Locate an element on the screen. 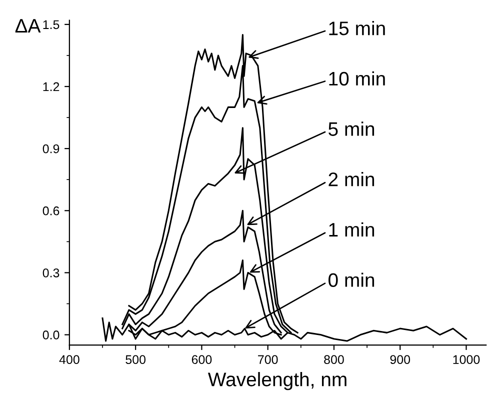 This screenshot has width=496, height=406. x-axis-title: Wavelength, nm is located at coordinates (277, 381).